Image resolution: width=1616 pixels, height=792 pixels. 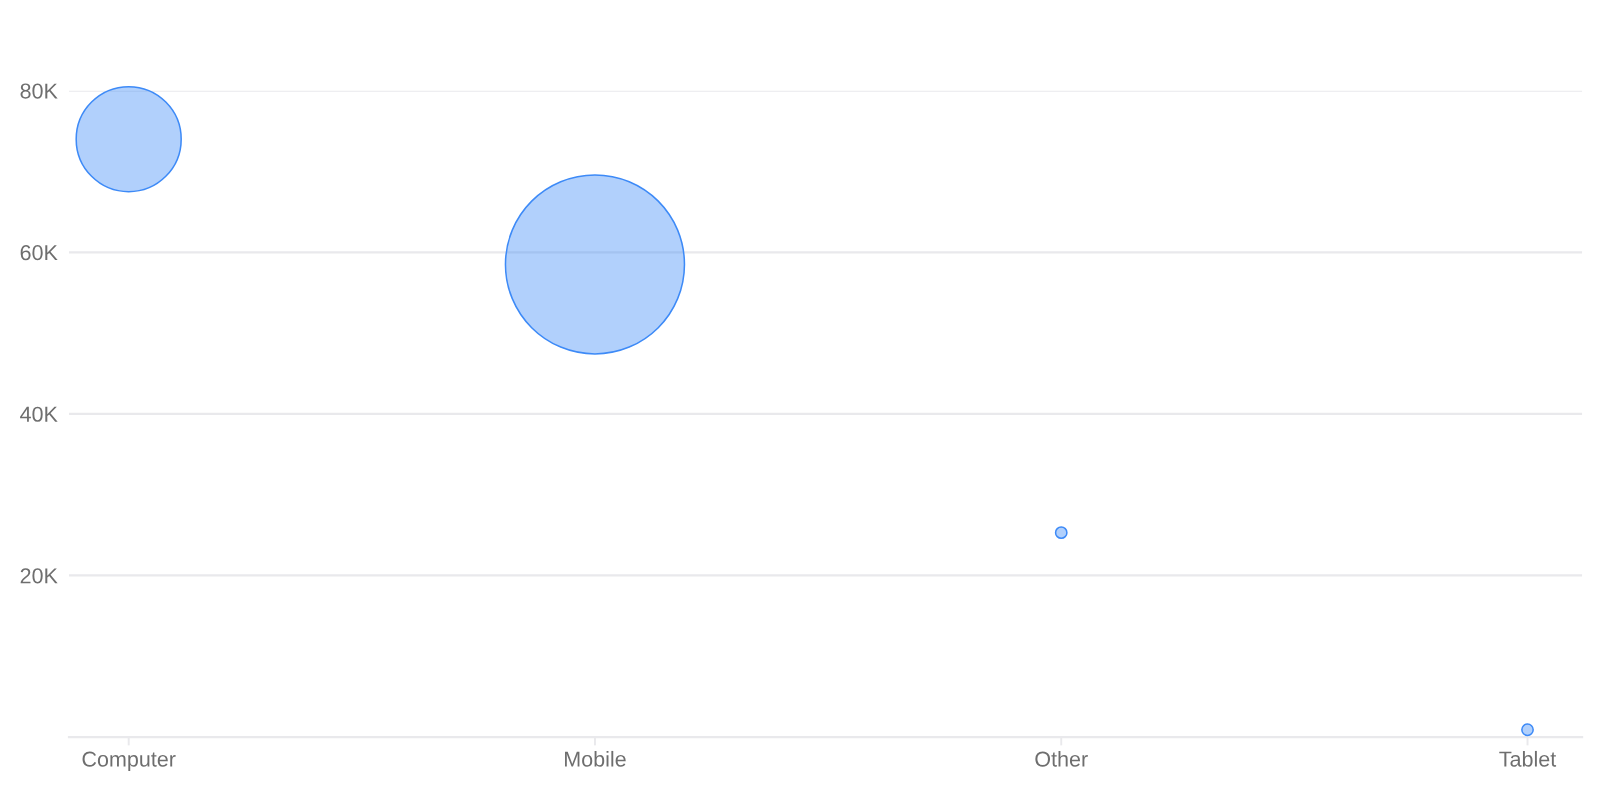 I want to click on x-tick-label: Other, so click(x=1061, y=758).